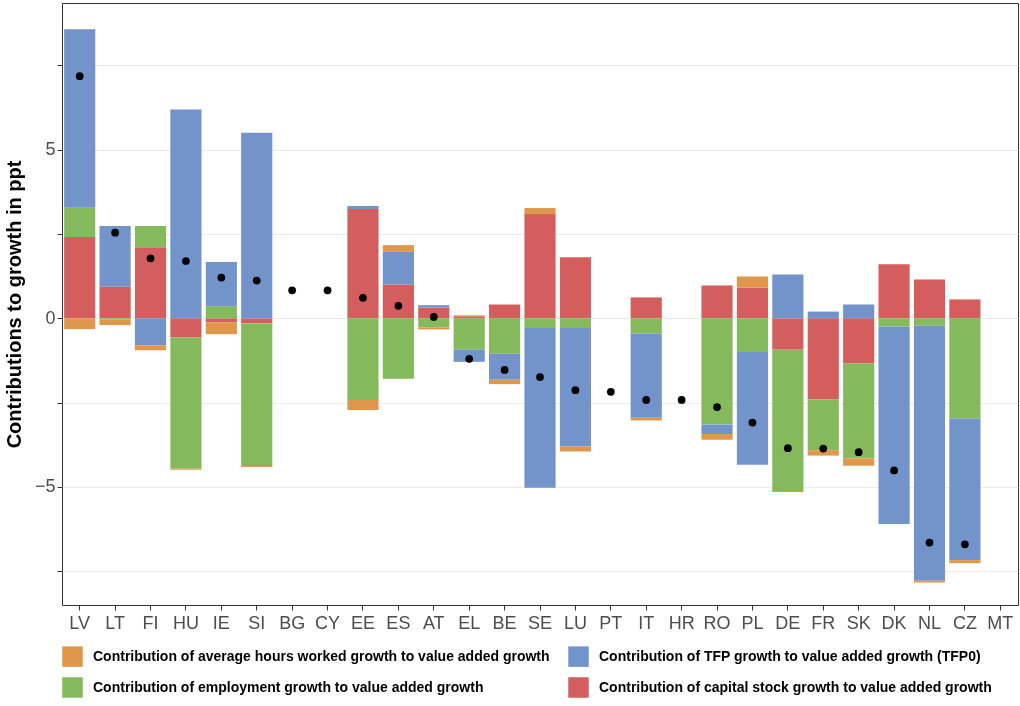  What do you see at coordinates (1000, 622) in the screenshot?
I see `x-tick-label: MT` at bounding box center [1000, 622].